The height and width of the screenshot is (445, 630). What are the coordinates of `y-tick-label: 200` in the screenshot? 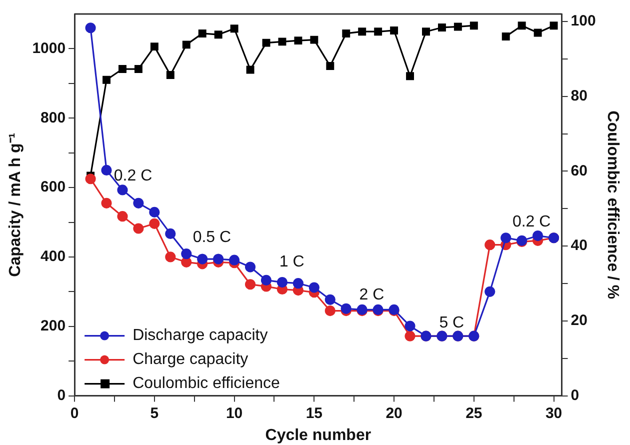 It's located at (53, 326).